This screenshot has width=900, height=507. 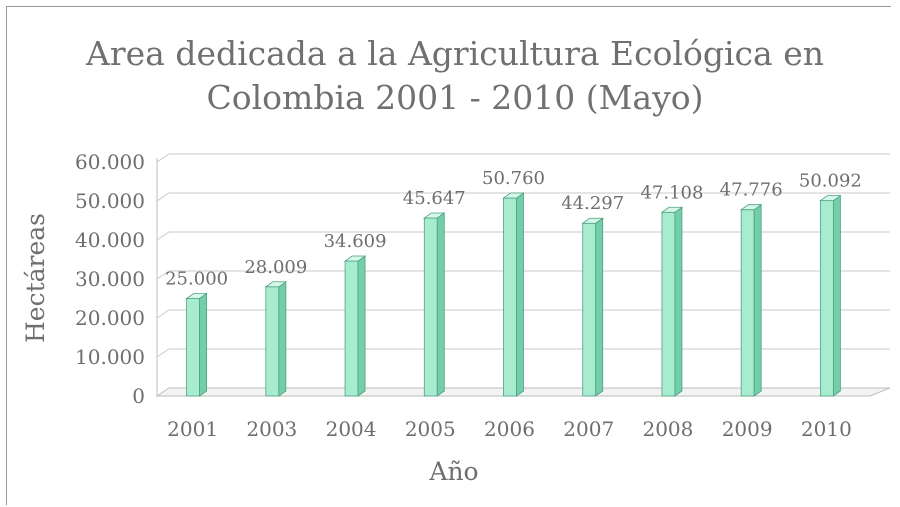 What do you see at coordinates (671, 192) in the screenshot?
I see `data-label: 47.108` at bounding box center [671, 192].